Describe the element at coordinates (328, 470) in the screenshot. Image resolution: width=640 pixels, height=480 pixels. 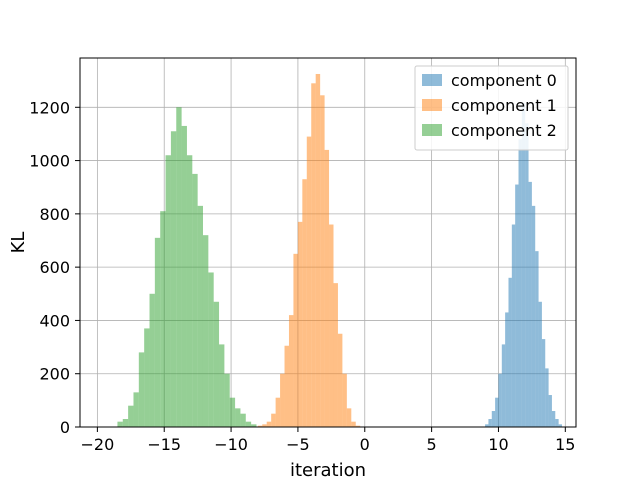
I see `x-axis-label: iteration` at that location.